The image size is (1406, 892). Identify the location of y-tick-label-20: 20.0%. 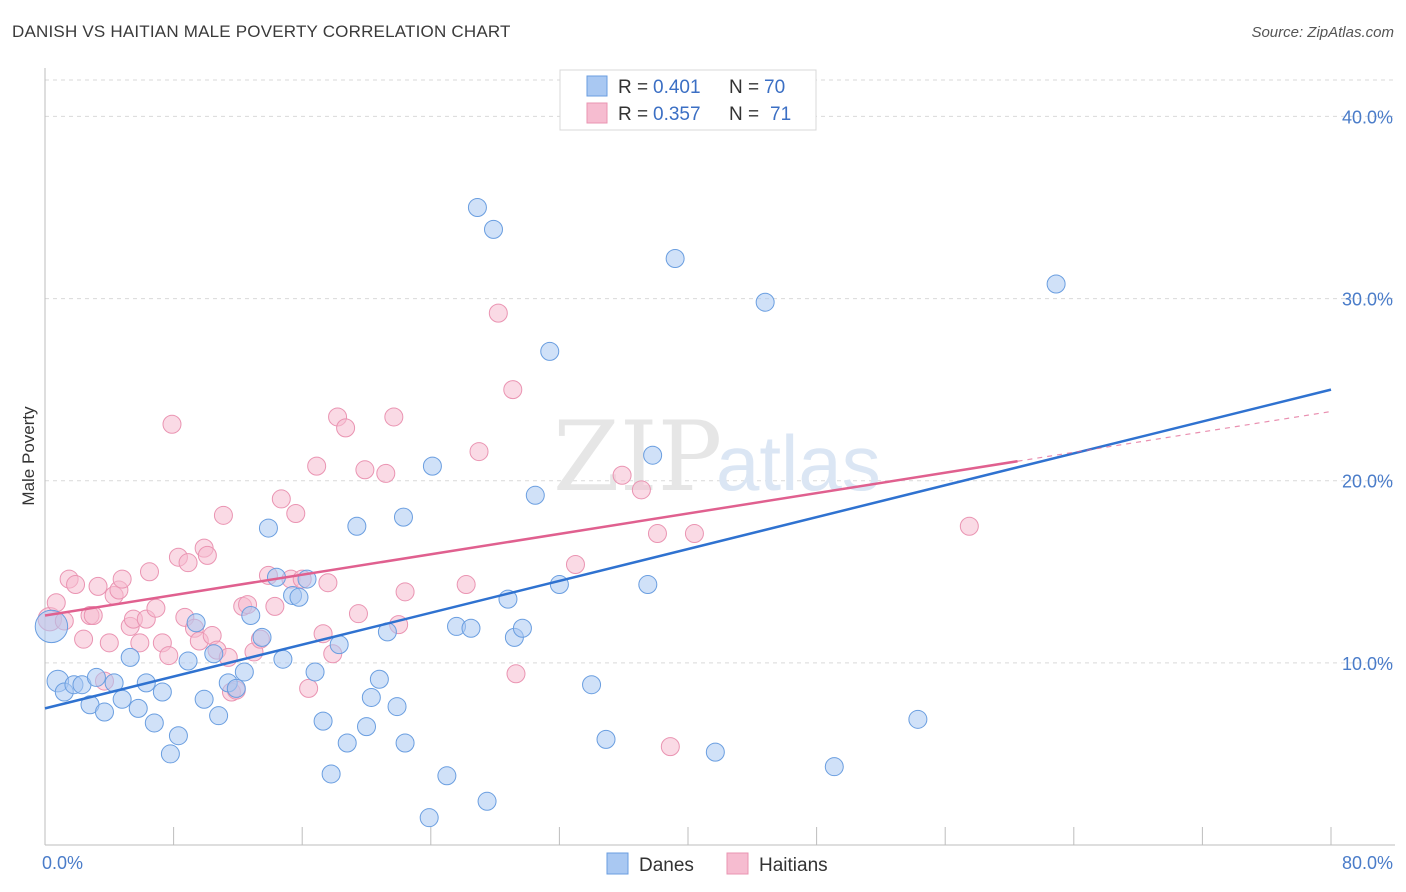
(1367, 482).